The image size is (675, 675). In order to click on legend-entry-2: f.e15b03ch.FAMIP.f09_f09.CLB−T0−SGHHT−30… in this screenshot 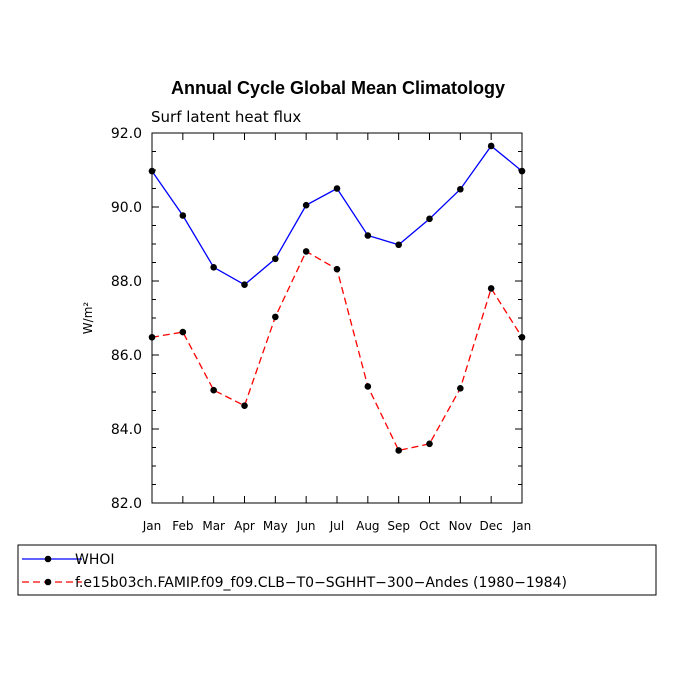, I will do `click(294, 583)`.